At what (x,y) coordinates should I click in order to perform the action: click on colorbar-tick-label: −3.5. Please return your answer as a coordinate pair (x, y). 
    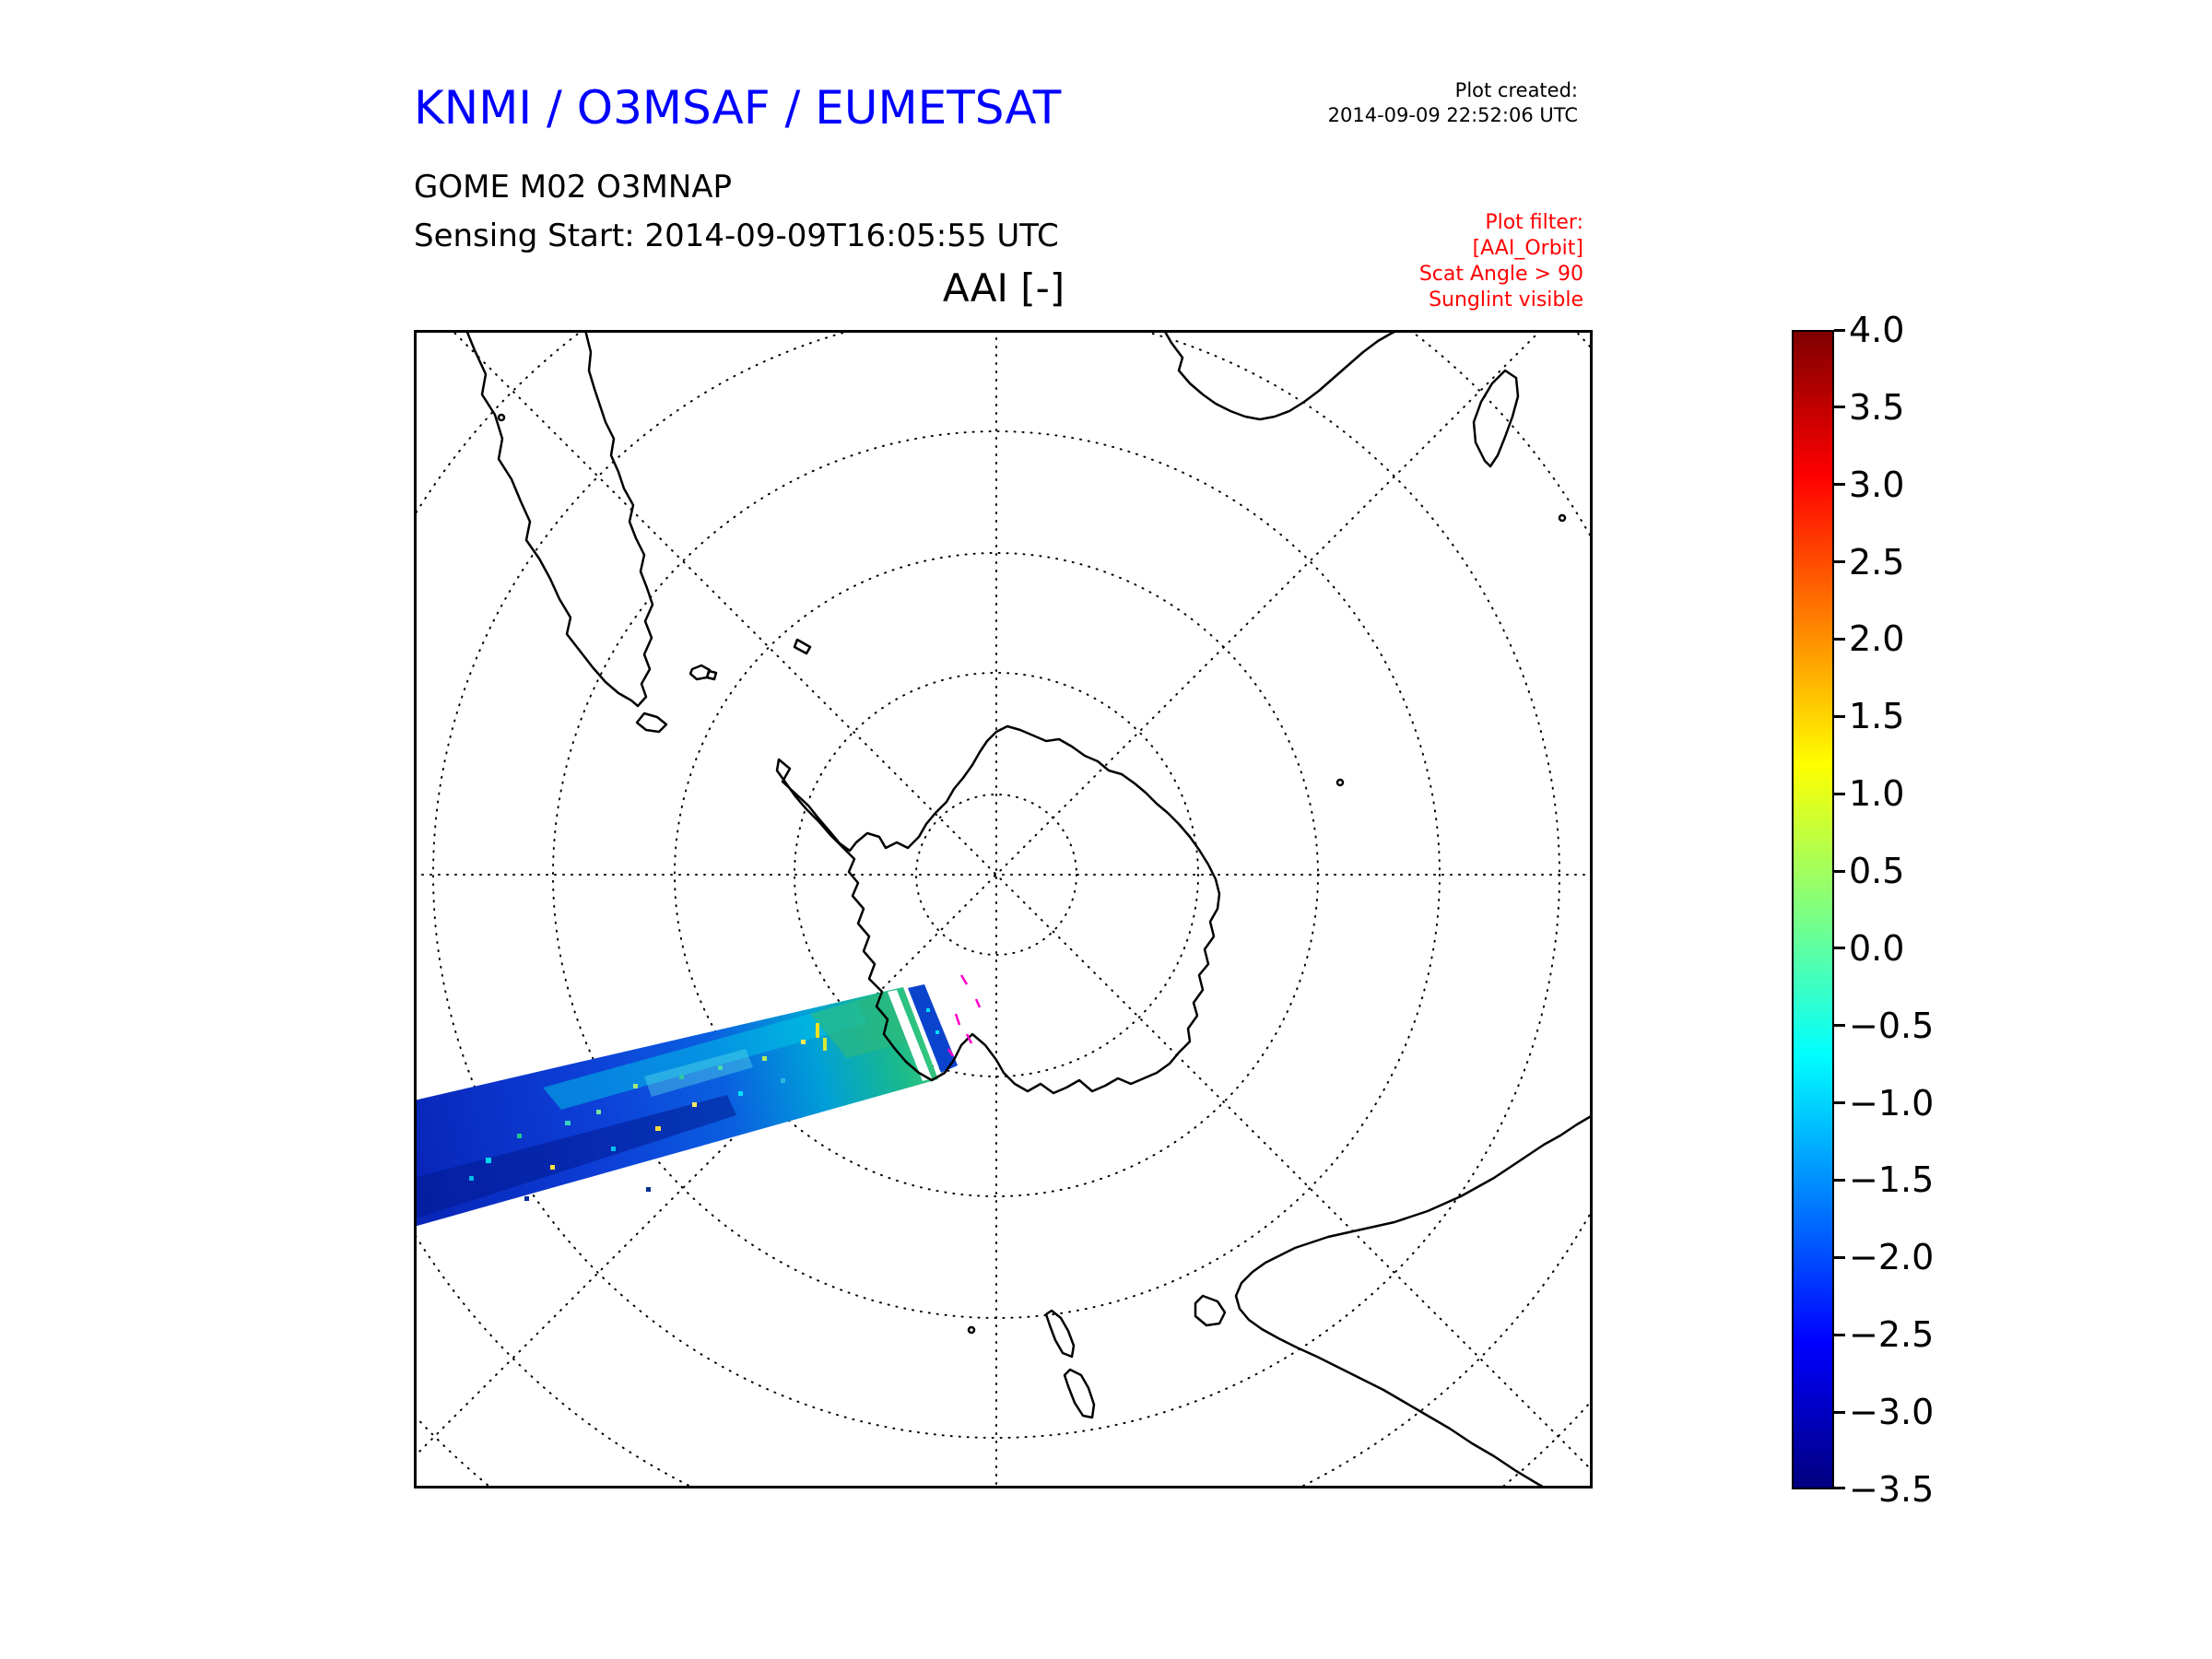
    Looking at the image, I should click on (1892, 1489).